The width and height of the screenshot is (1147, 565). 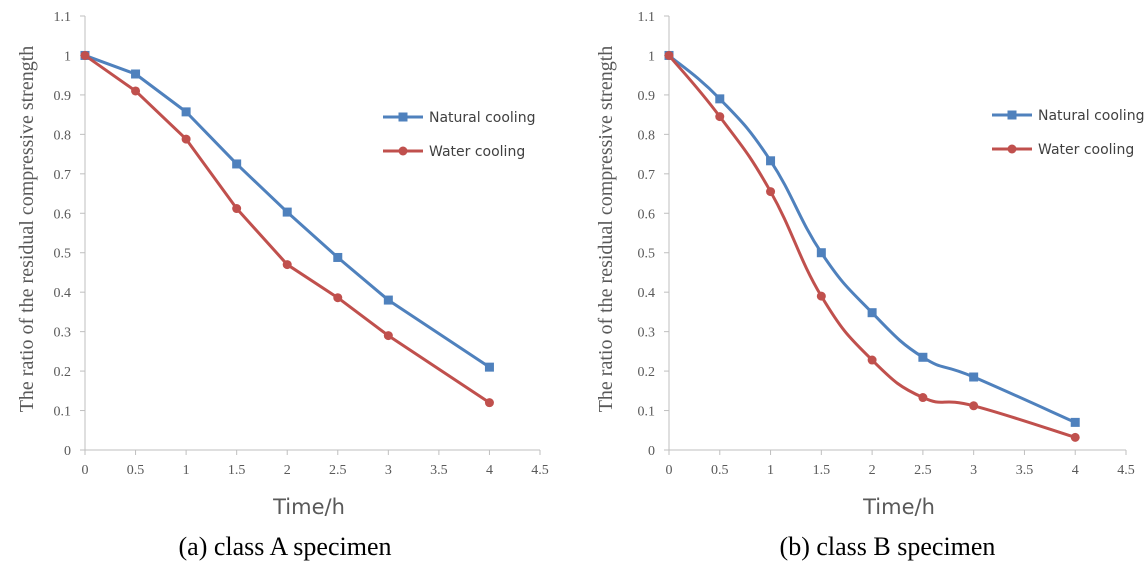 What do you see at coordinates (237, 470) in the screenshot?
I see `chart-a-x-tick-label: 1.5` at bounding box center [237, 470].